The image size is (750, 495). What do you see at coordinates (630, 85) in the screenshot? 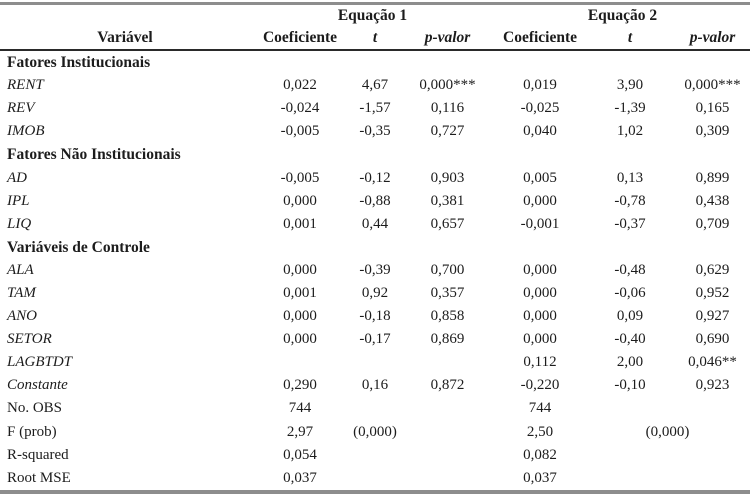
I see `value-cell: 3,90` at bounding box center [630, 85].